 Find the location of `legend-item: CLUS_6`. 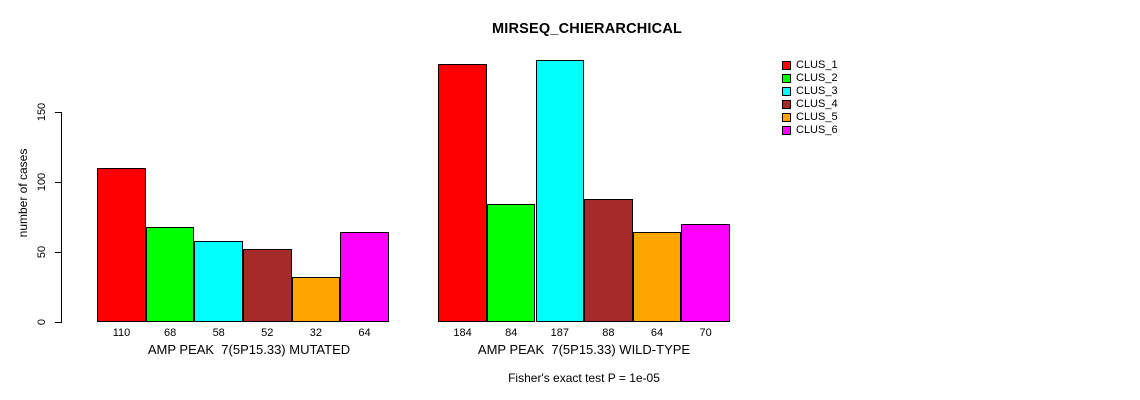

legend-item: CLUS_6 is located at coordinates (810, 130).